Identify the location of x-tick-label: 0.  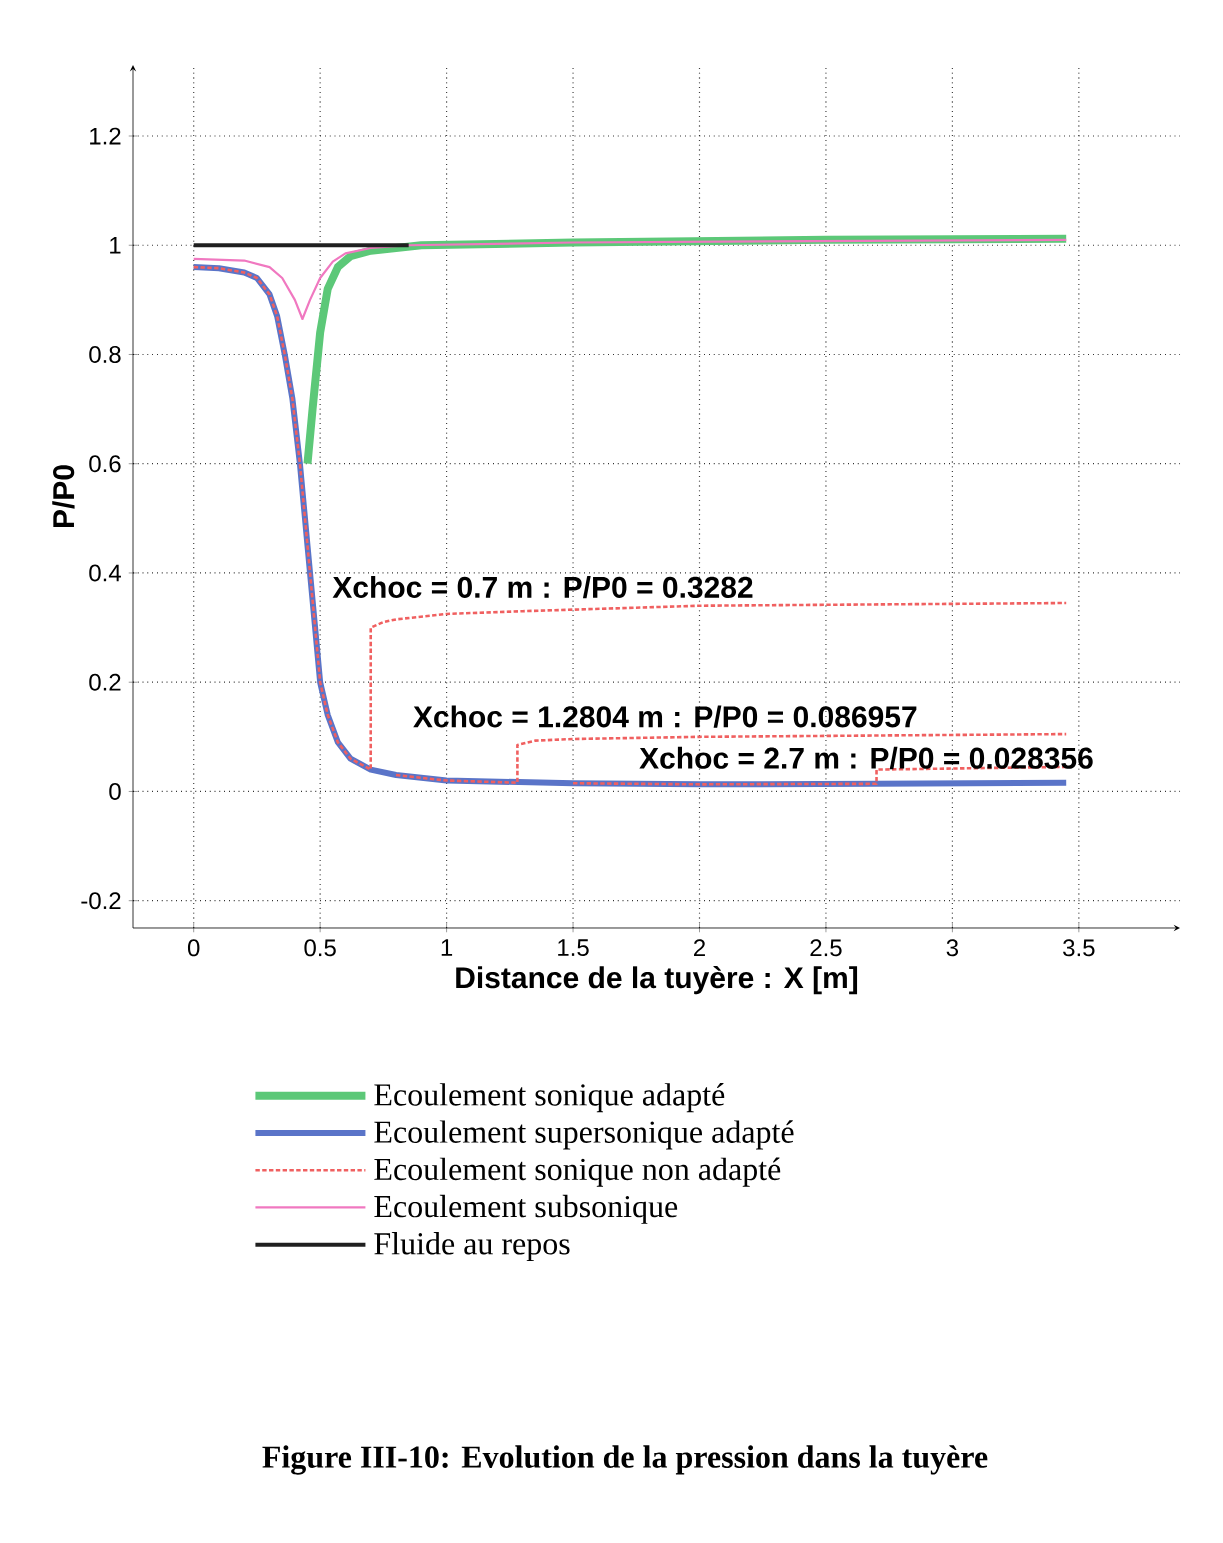
(193, 948).